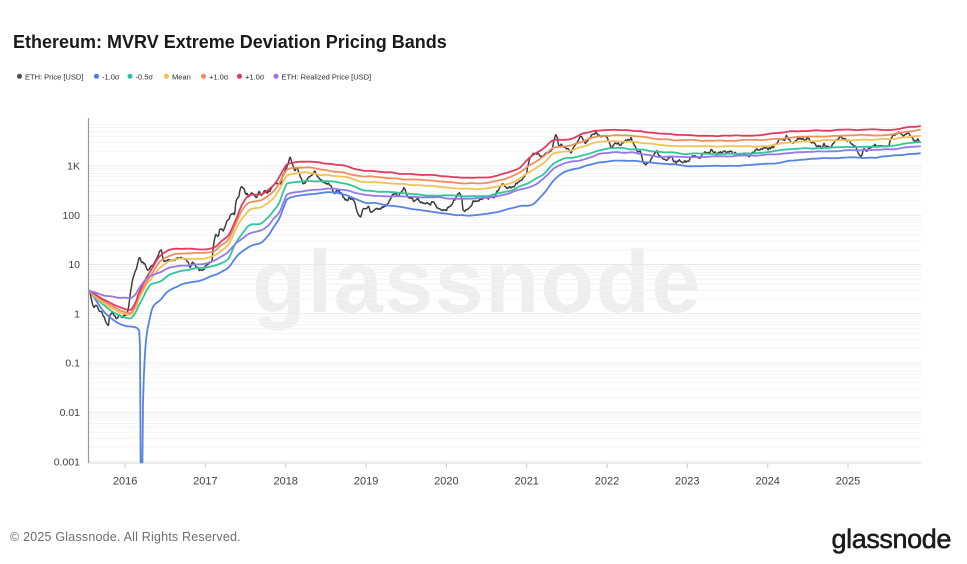 The height and width of the screenshot is (564, 967). What do you see at coordinates (366, 482) in the screenshot?
I see `svg-text: 2019` at bounding box center [366, 482].